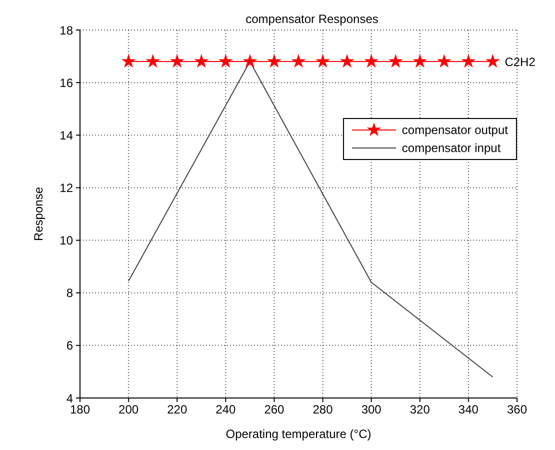 The width and height of the screenshot is (555, 450). I want to click on x-tick-label: 180, so click(80, 409).